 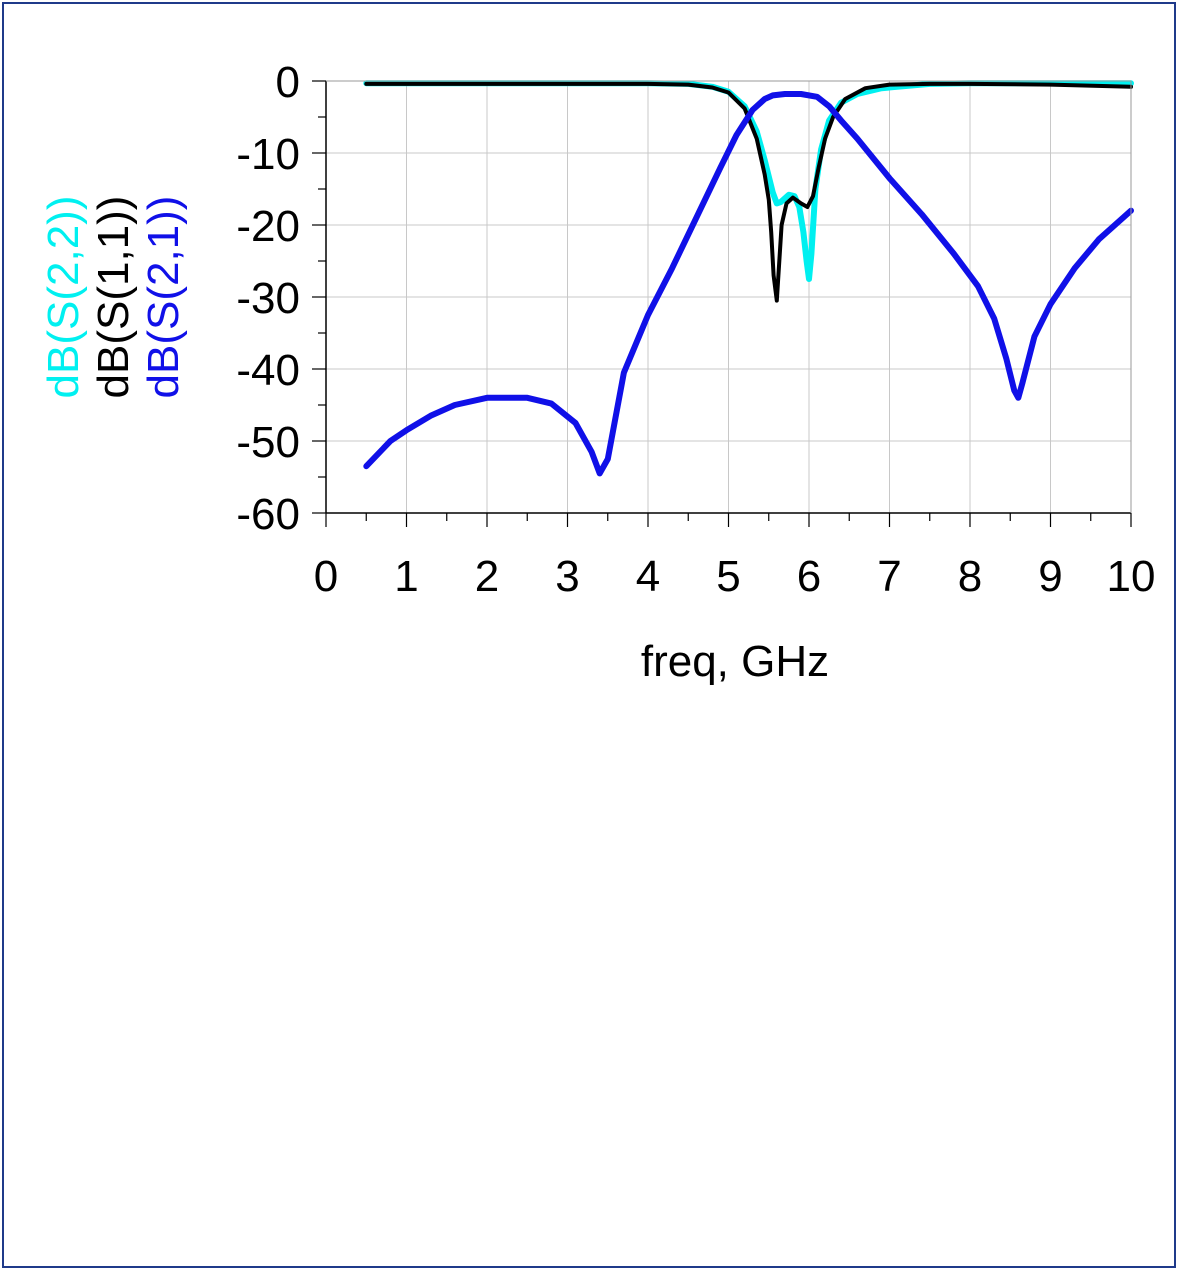 What do you see at coordinates (406, 576) in the screenshot?
I see `x-tick-label: 1` at bounding box center [406, 576].